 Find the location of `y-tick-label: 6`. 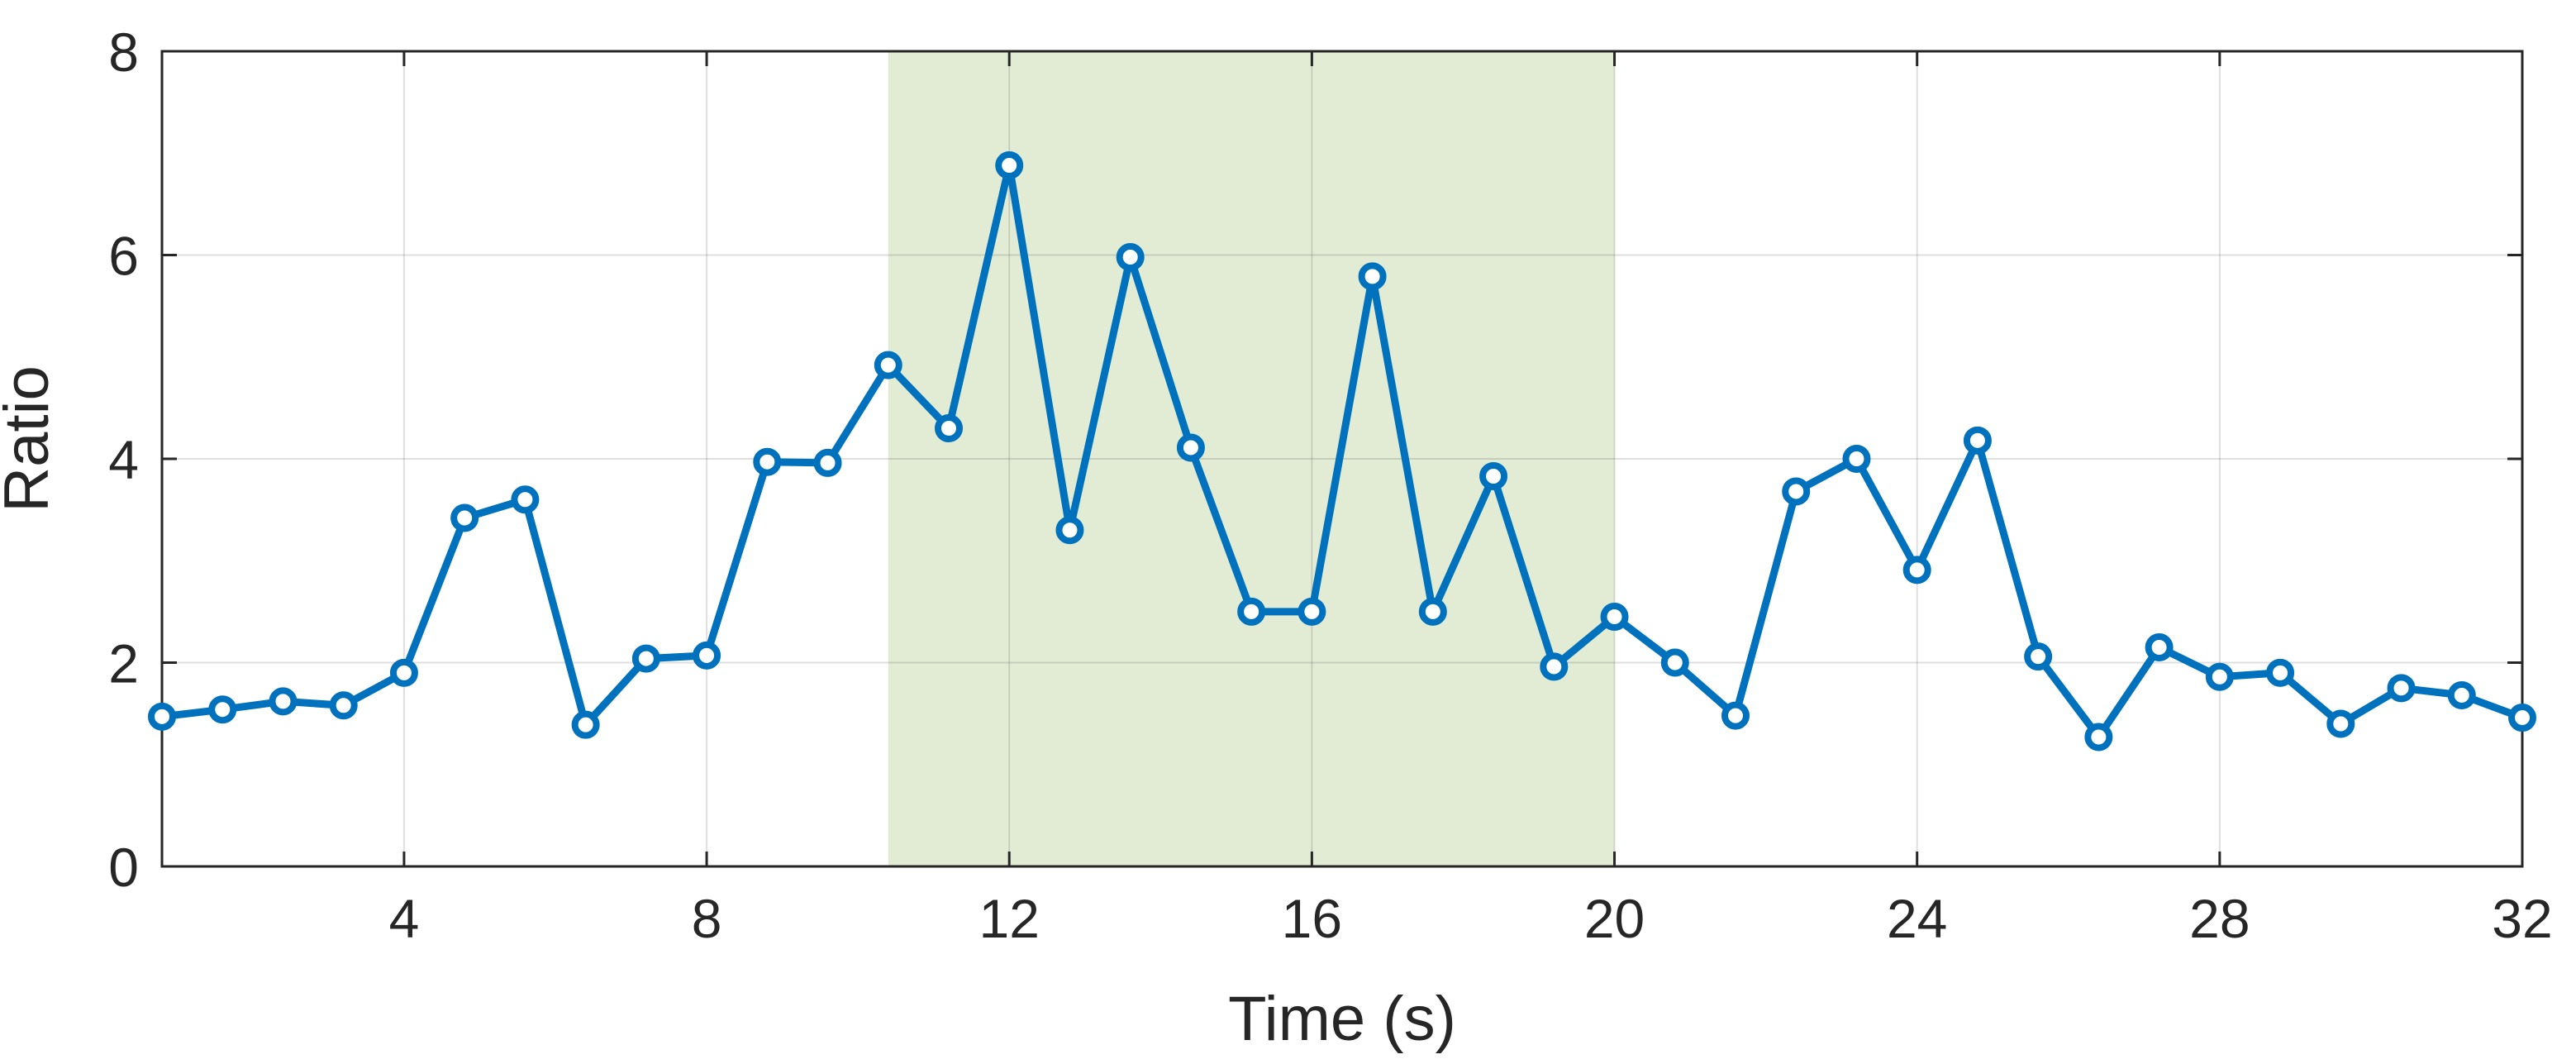

y-tick-label: 6 is located at coordinates (124, 256).